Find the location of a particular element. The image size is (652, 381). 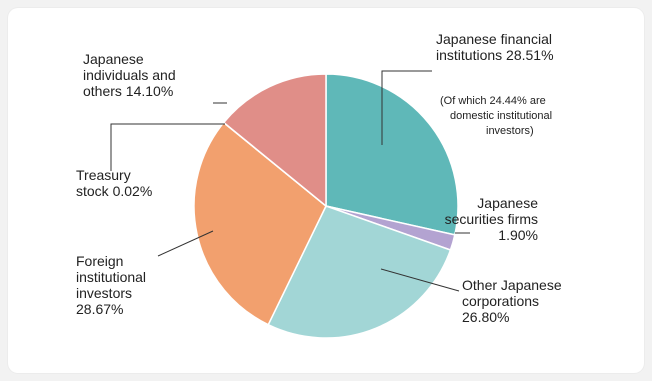

slice-label-3: Foreign institutional investors 28.67% is located at coordinates (111, 285).